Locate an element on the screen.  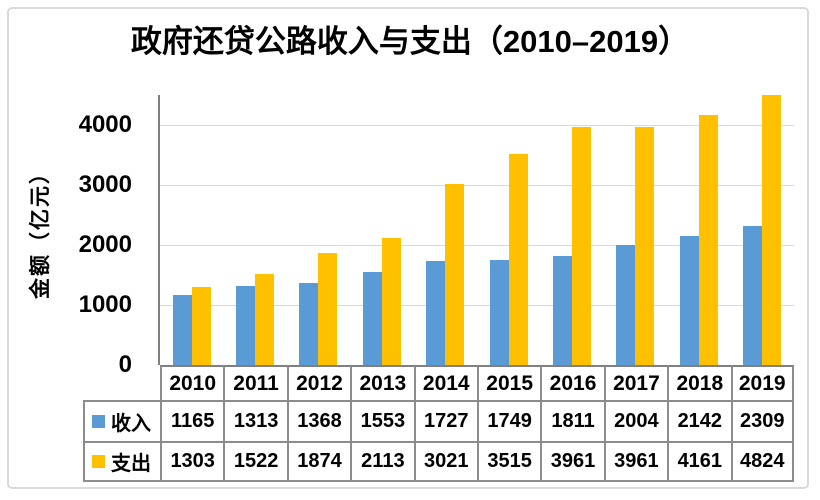
year-cell: 2017 is located at coordinates (635, 382).